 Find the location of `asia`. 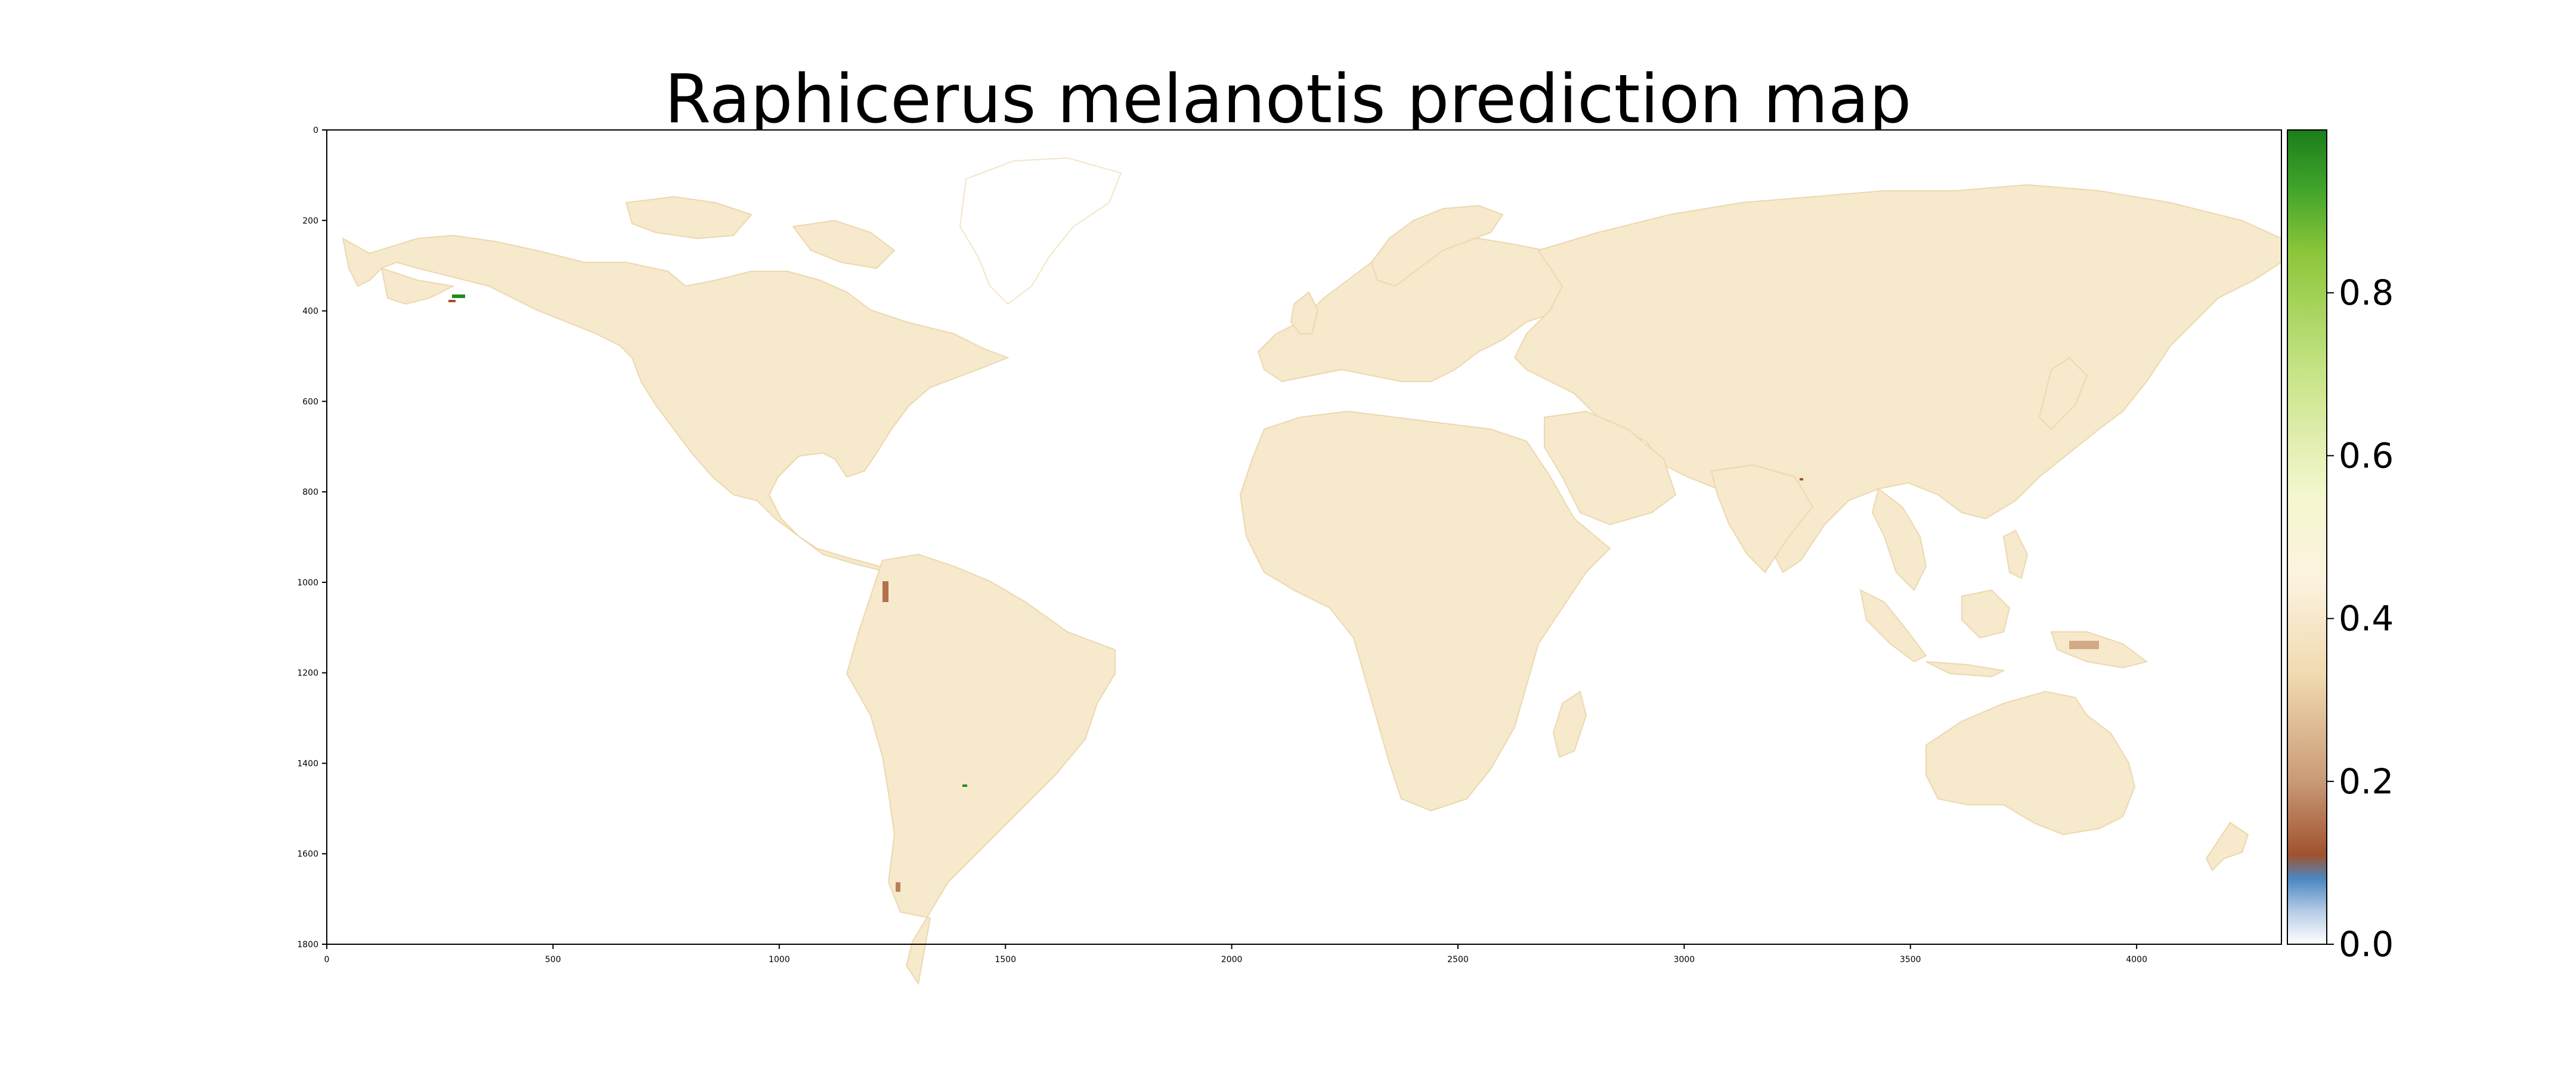

asia is located at coordinates (1898, 378).